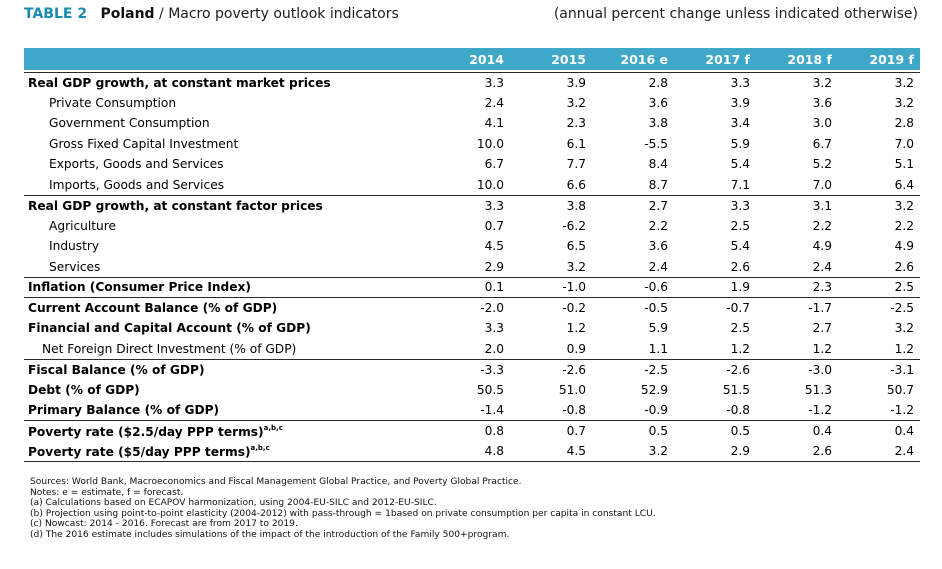 The width and height of the screenshot is (942, 569). What do you see at coordinates (633, 430) in the screenshot?
I see `value-cell: 0.5` at bounding box center [633, 430].